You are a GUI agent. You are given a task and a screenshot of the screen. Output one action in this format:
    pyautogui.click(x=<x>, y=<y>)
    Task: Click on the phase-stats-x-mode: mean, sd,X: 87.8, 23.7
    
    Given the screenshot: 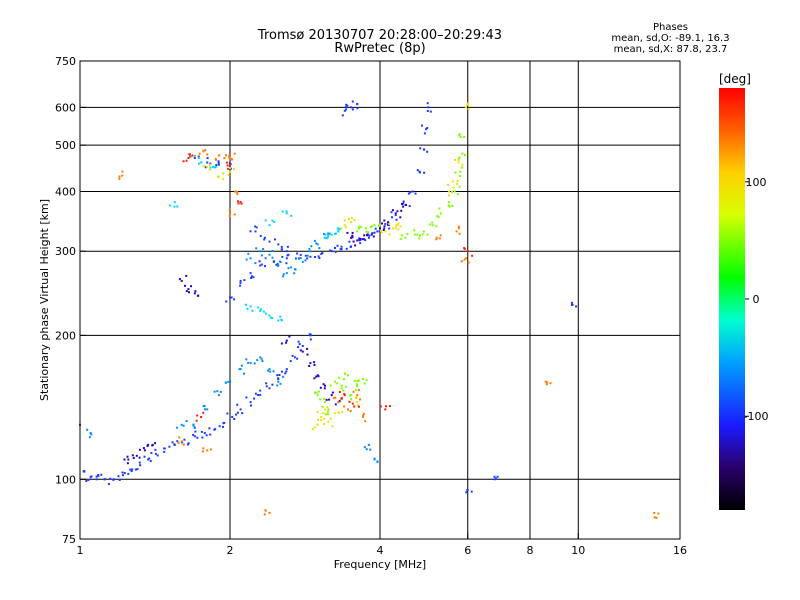 What is the action you would take?
    pyautogui.click(x=670, y=49)
    